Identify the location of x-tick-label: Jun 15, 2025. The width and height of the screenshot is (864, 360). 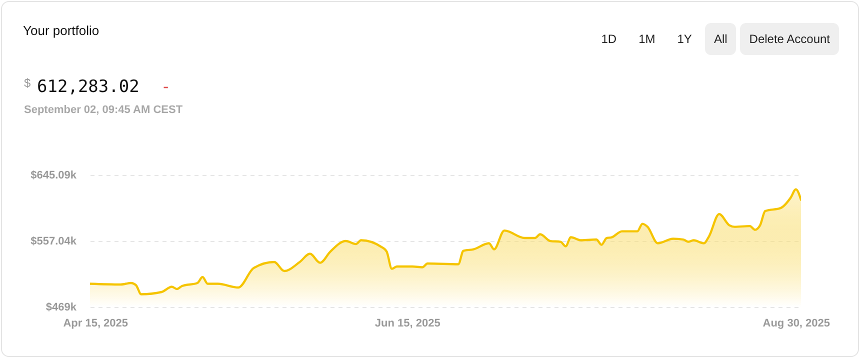
(407, 324).